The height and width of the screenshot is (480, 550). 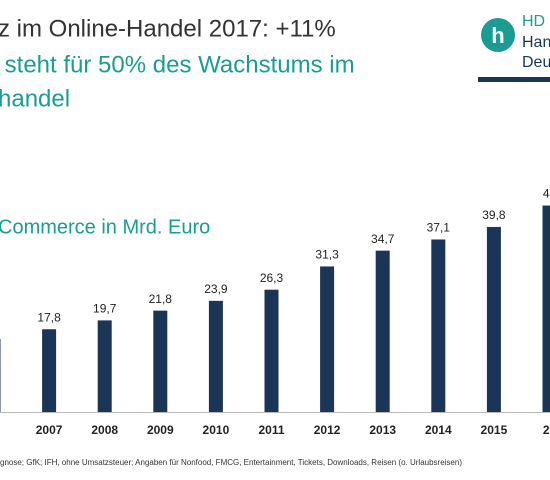 What do you see at coordinates (546, 194) in the screenshot?
I see `value-label: 44` at bounding box center [546, 194].